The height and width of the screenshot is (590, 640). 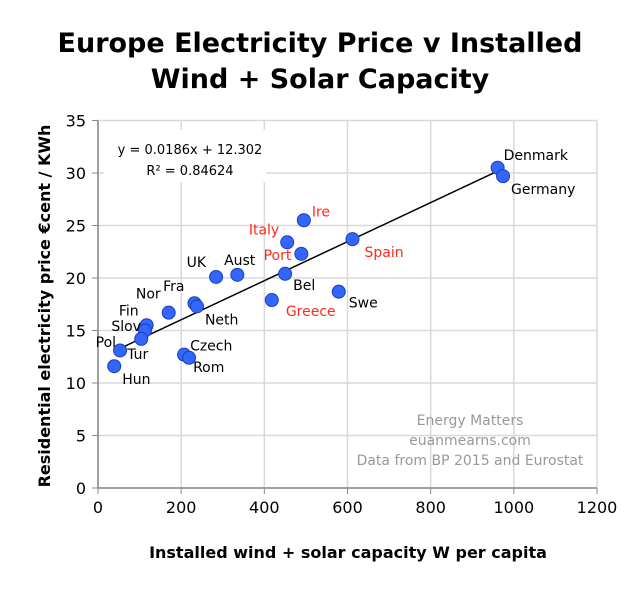 I want to click on title-line-1: Europe Electricity Price v Installed, so click(x=320, y=43).